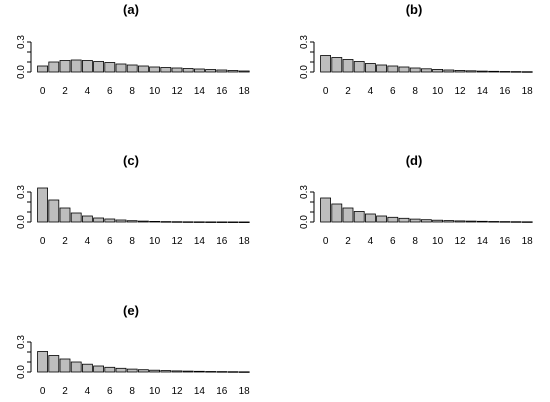 The height and width of the screenshot is (402, 550). I want to click on panel-title: (e), so click(131, 310).